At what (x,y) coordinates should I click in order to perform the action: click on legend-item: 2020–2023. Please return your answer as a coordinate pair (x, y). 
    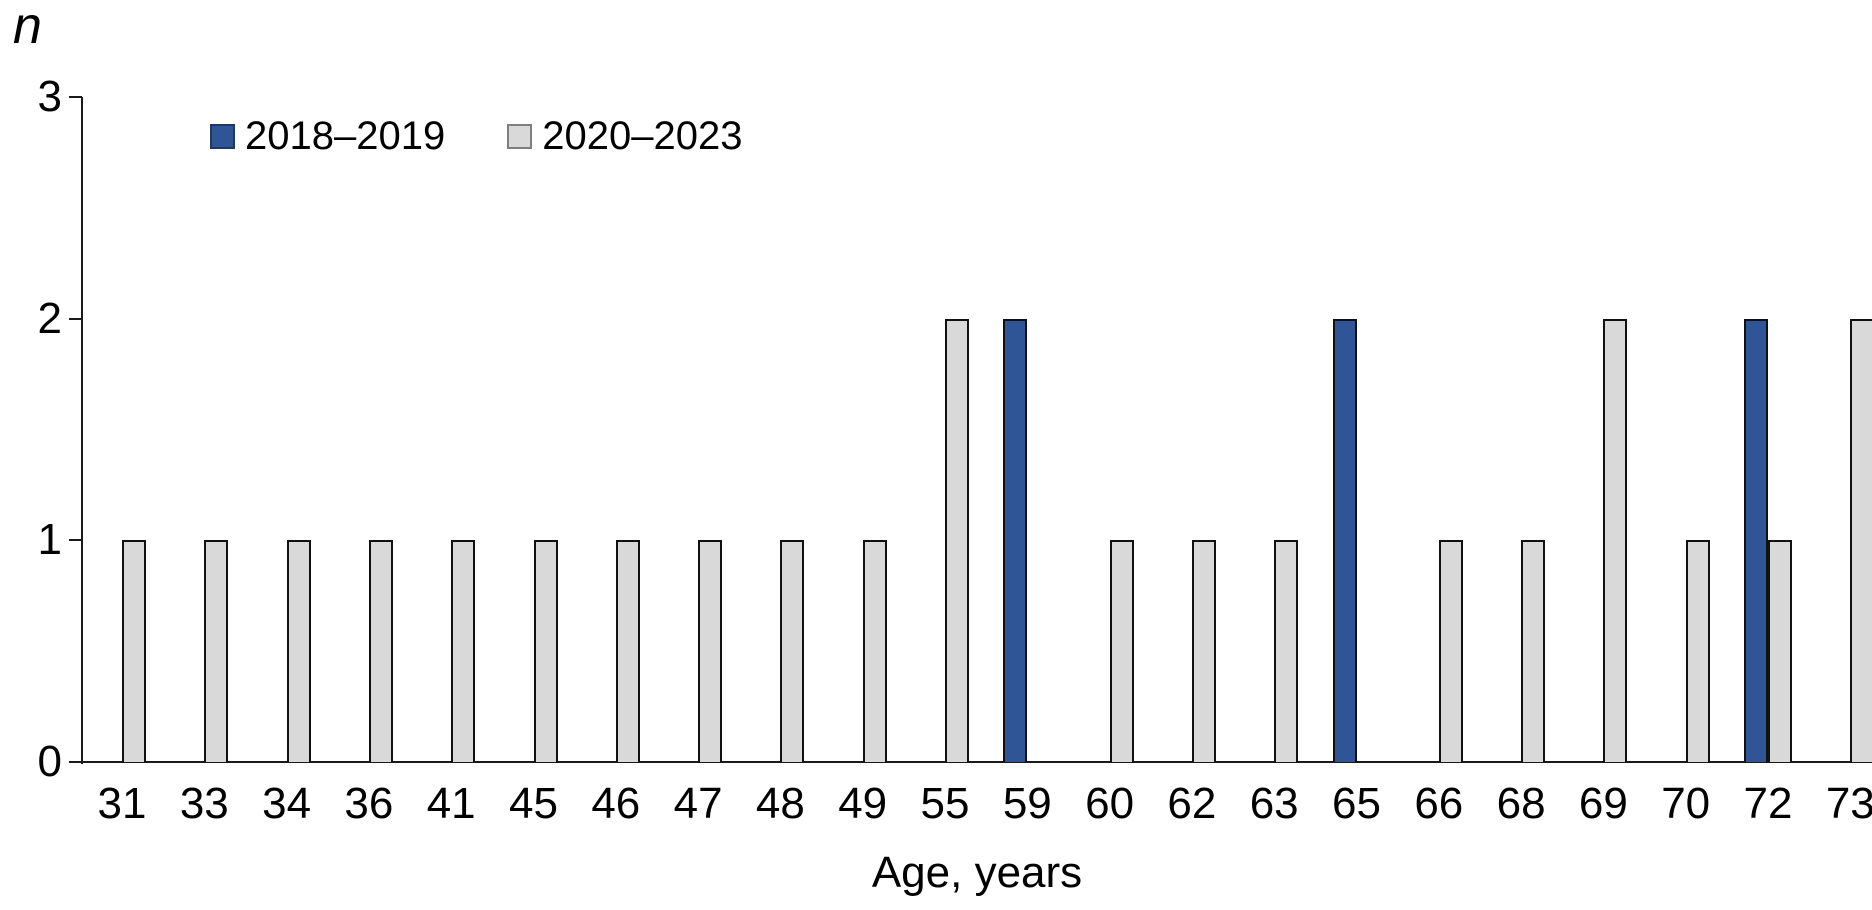
    Looking at the image, I should click on (624, 136).